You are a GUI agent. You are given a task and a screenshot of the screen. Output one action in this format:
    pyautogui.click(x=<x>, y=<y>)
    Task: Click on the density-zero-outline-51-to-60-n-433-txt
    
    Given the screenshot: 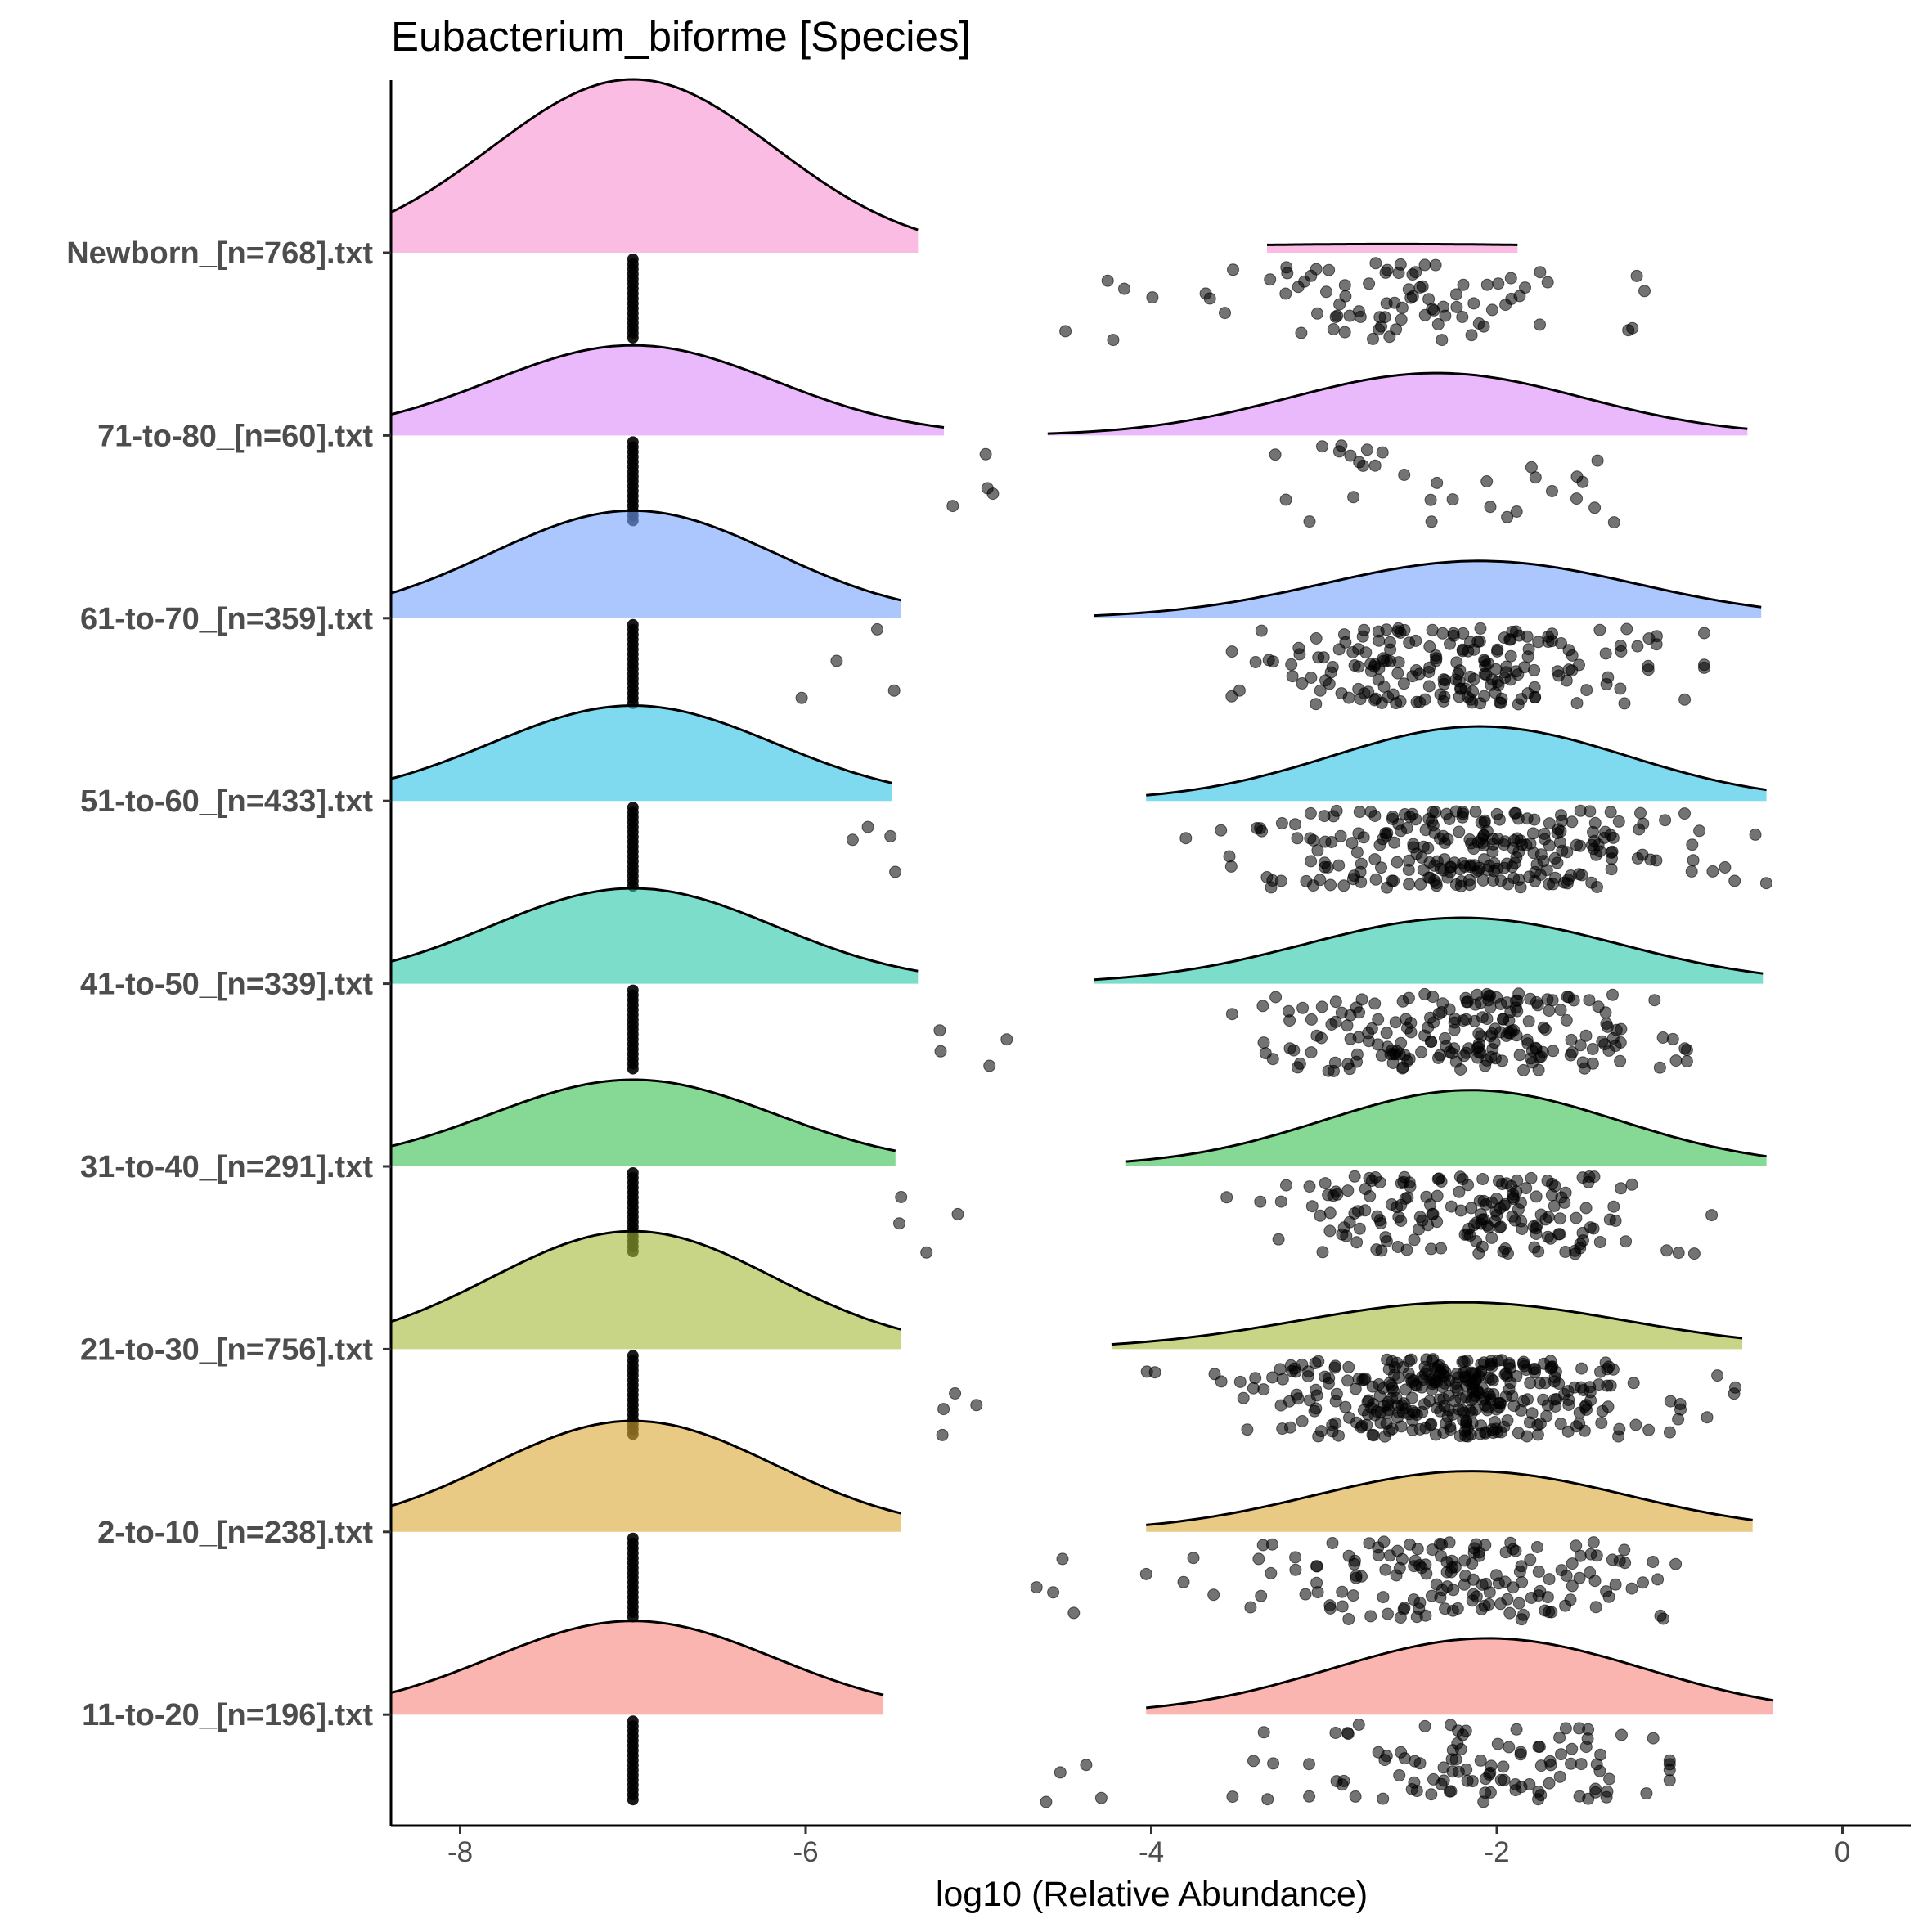 What is the action you would take?
    pyautogui.click(x=641, y=744)
    